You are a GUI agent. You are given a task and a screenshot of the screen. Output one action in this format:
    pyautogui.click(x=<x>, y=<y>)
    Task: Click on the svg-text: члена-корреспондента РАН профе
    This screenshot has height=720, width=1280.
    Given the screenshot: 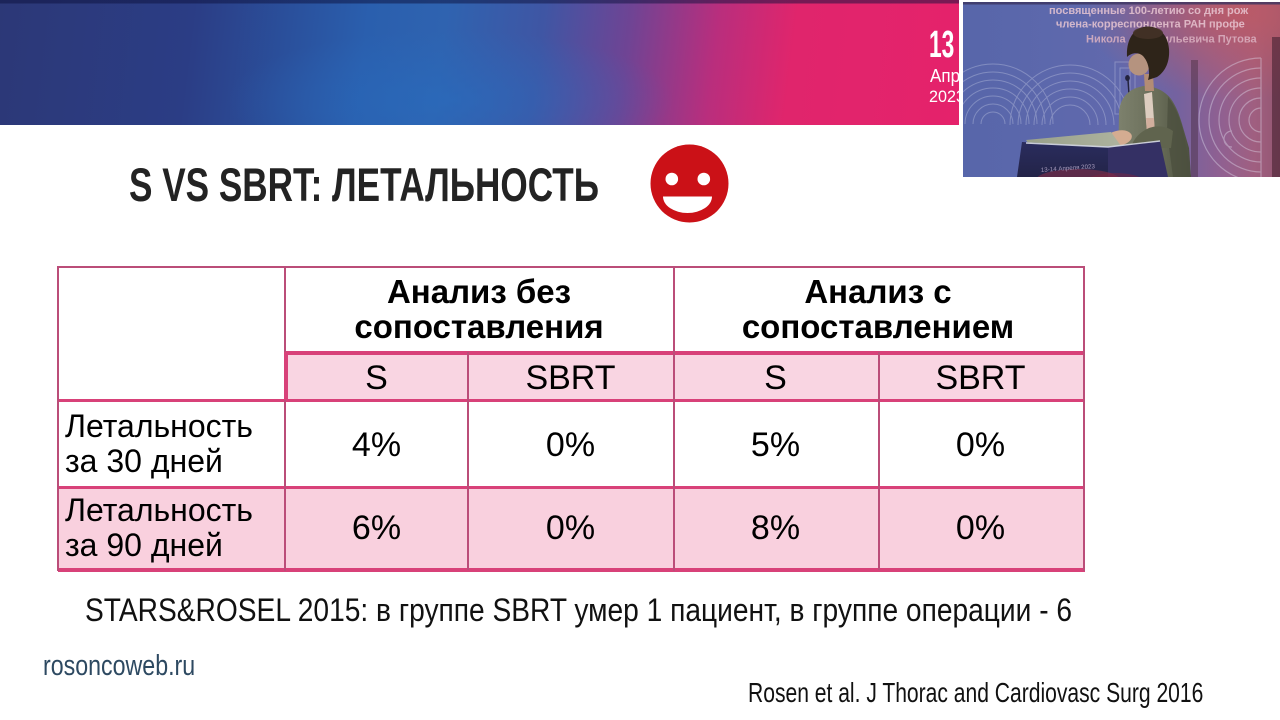 What is the action you would take?
    pyautogui.click(x=1150, y=25)
    